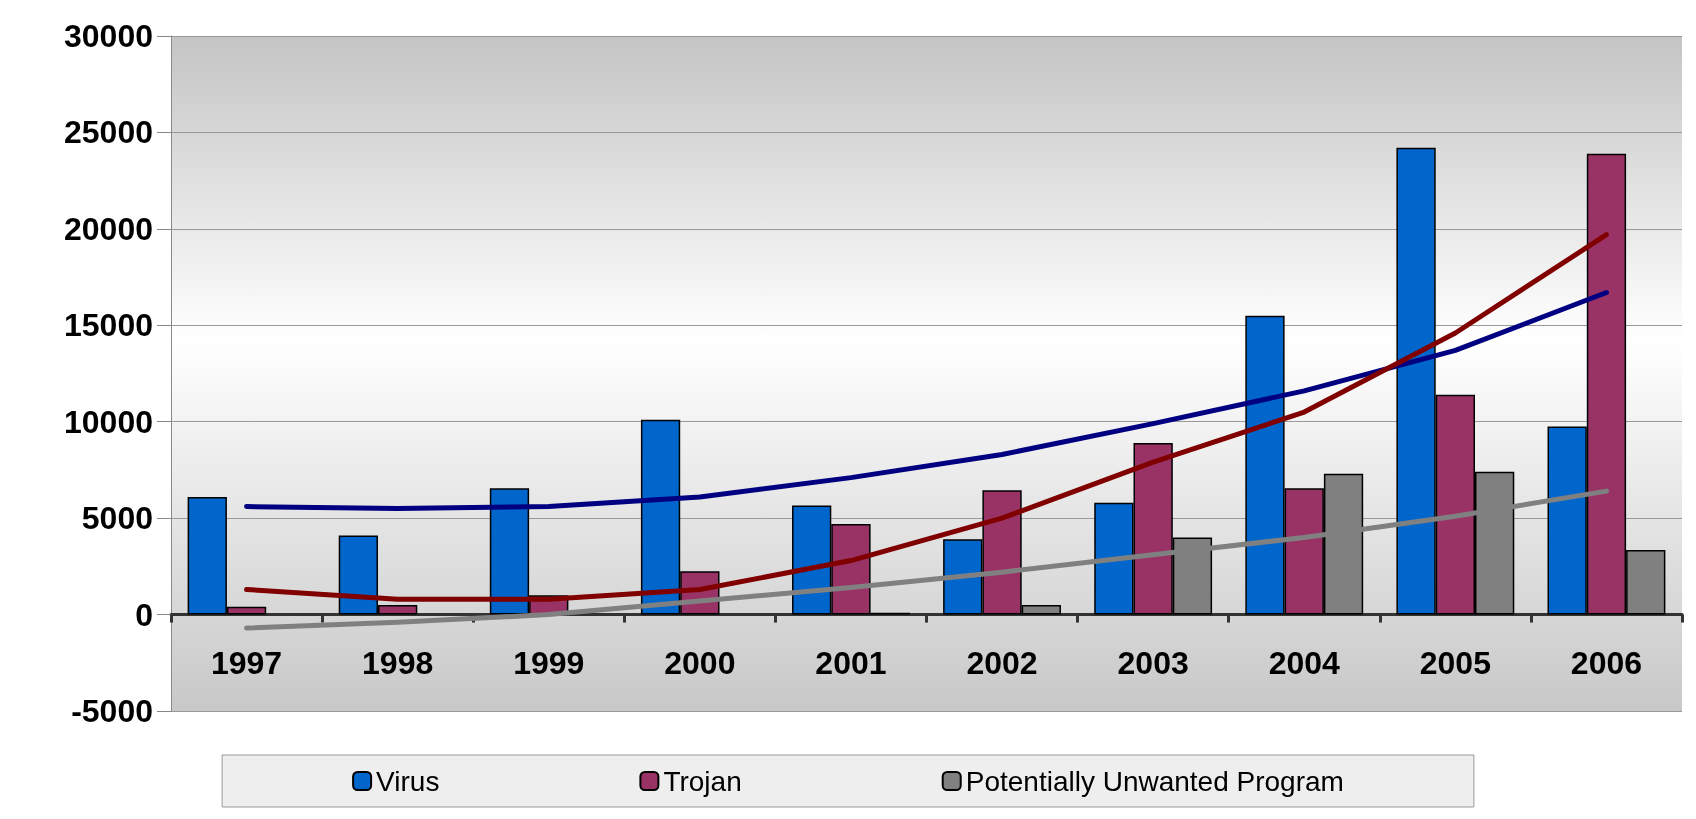 The image size is (1696, 819). I want to click on y-tick-label: 0, so click(144, 614).